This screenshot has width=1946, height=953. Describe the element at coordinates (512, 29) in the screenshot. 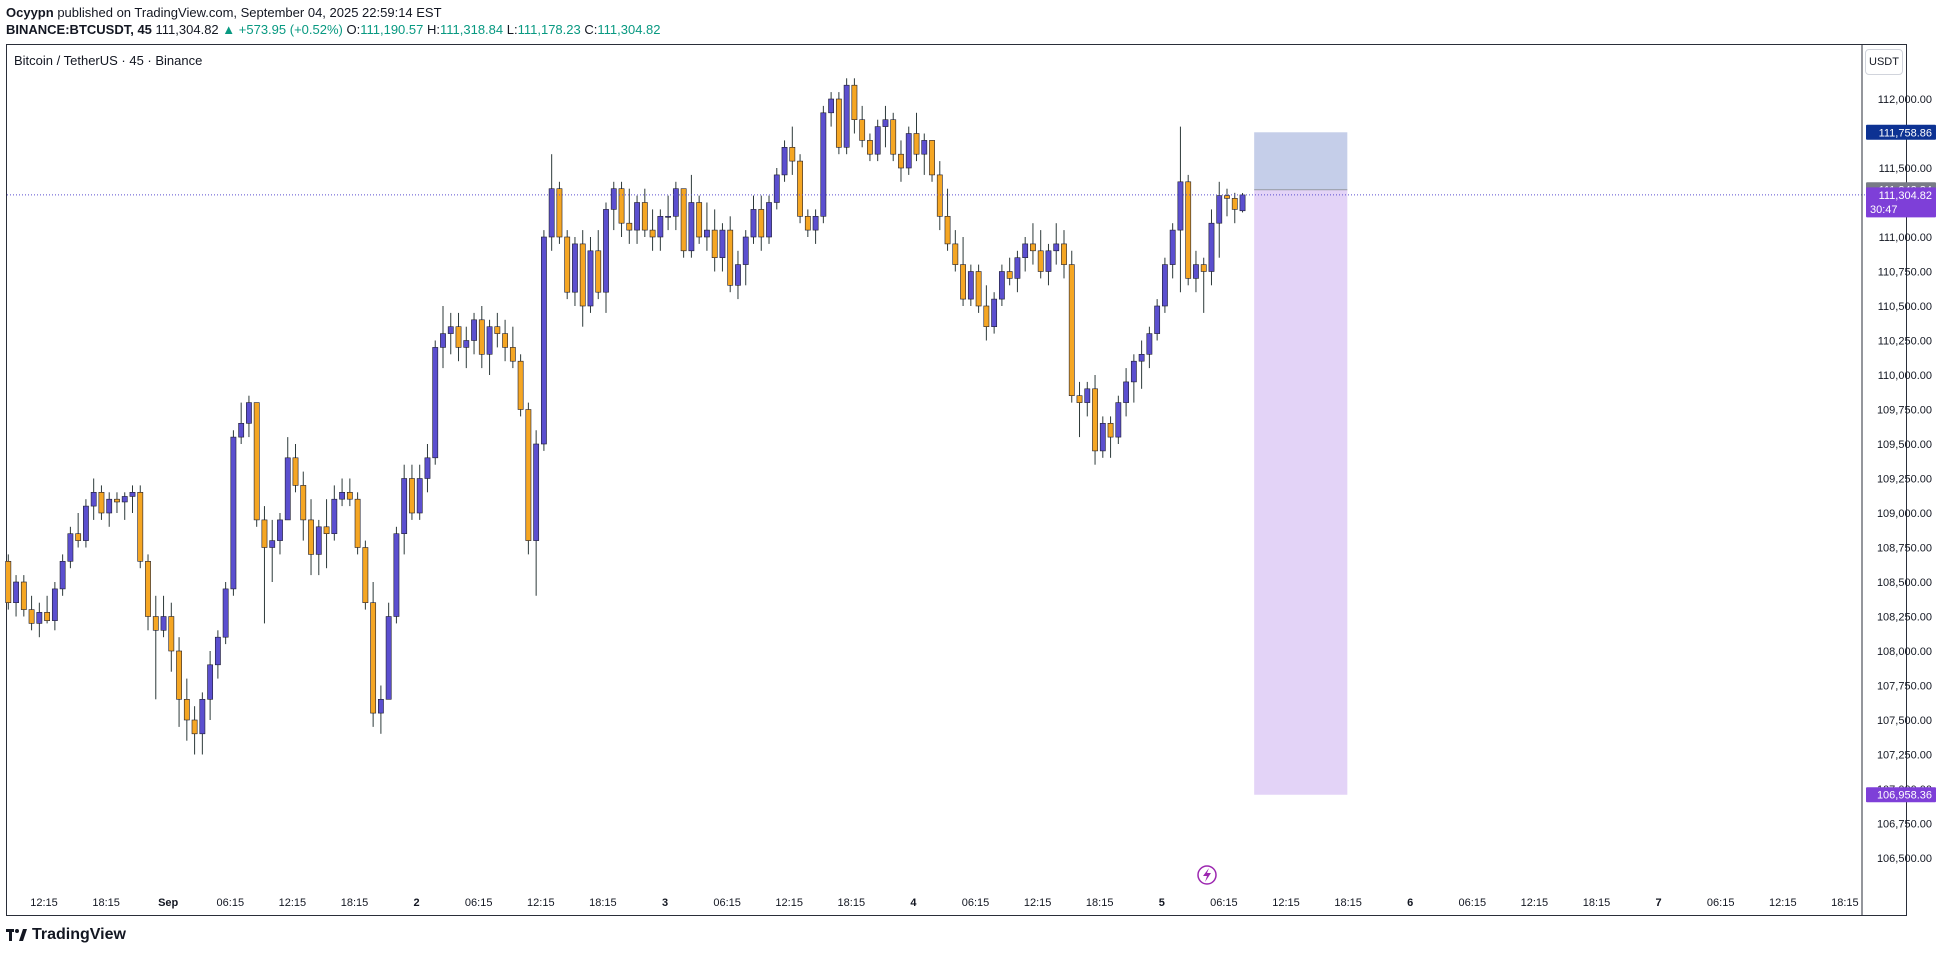

I see `low-label: L:` at that location.